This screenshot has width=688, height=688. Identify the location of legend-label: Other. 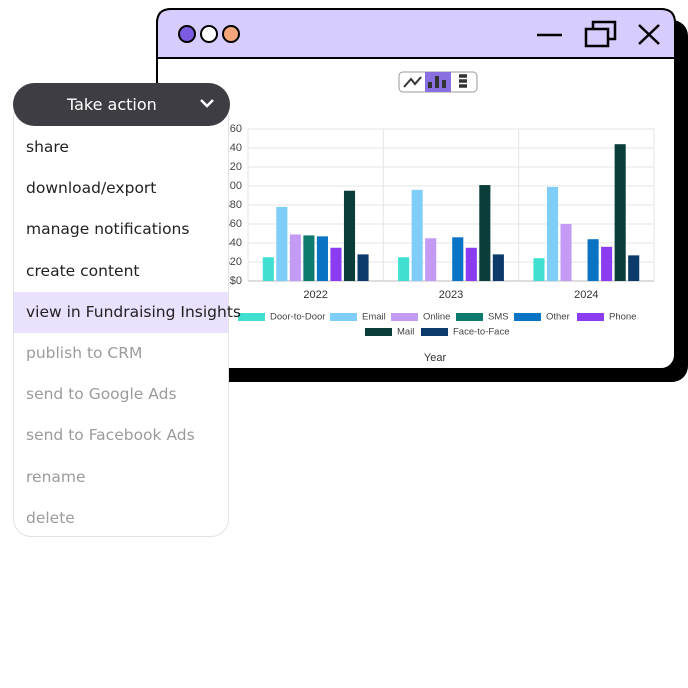
(558, 317).